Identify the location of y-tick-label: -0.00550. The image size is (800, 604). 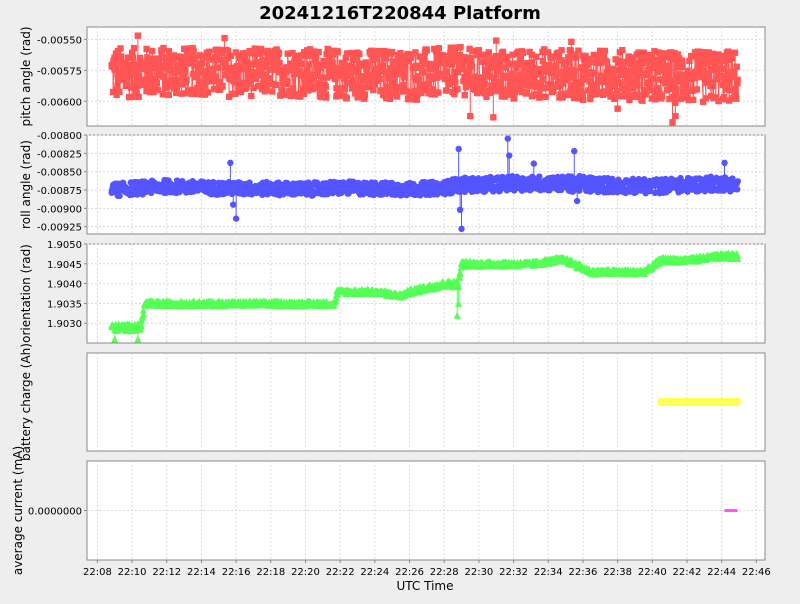
(59, 40).